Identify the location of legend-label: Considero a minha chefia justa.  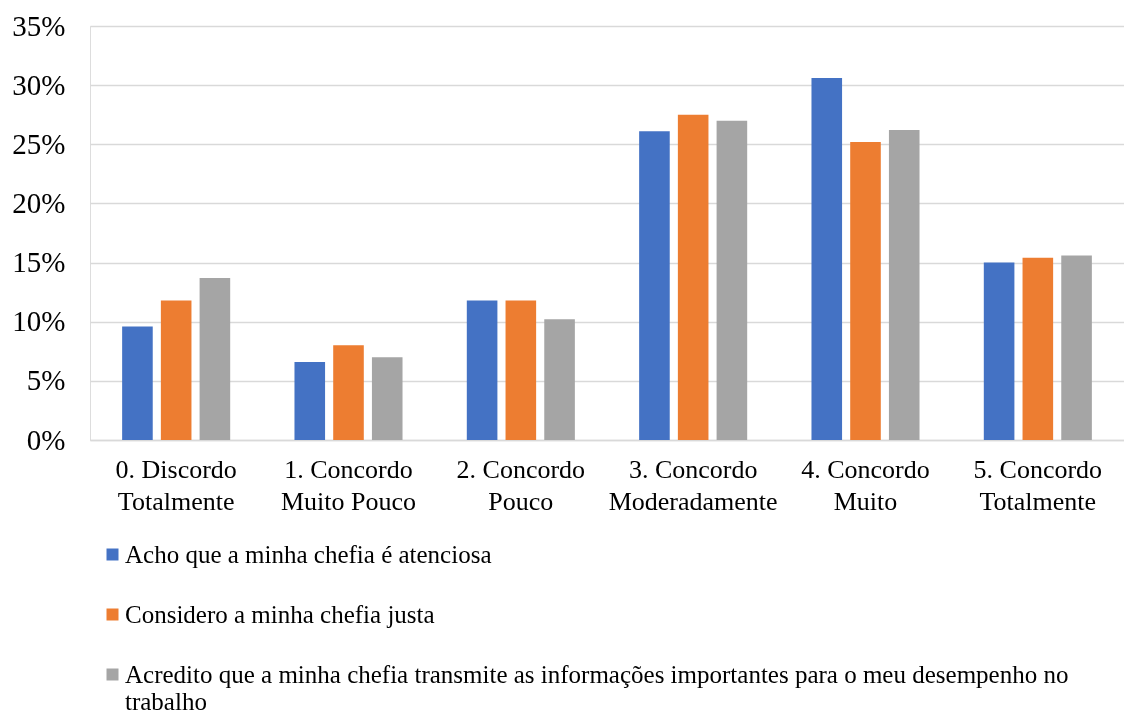
(280, 614).